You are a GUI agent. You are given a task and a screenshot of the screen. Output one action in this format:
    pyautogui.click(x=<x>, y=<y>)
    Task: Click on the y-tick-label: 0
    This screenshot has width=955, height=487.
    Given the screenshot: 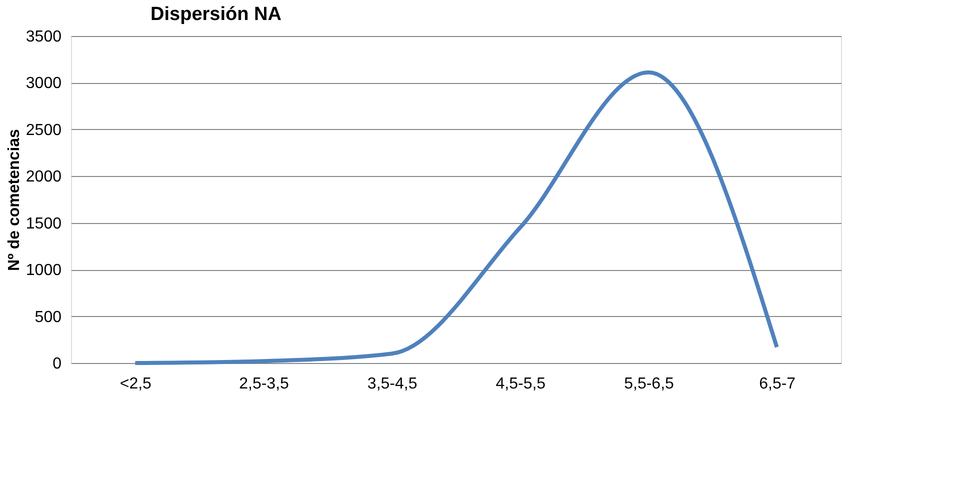 What is the action you would take?
    pyautogui.click(x=57, y=364)
    